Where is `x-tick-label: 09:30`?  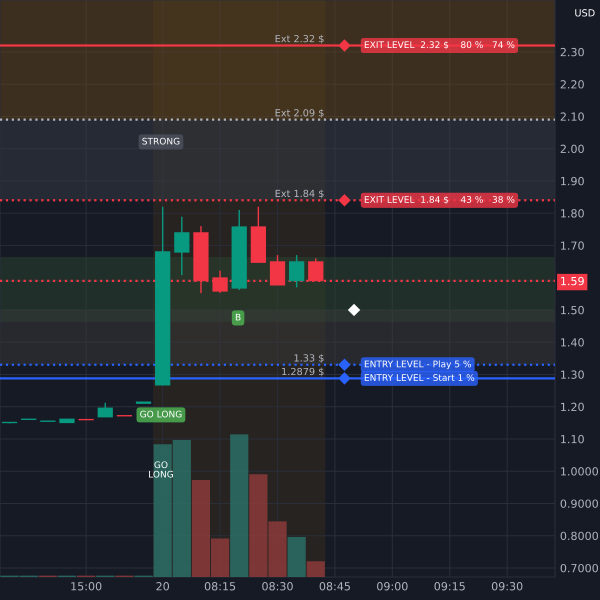 x-tick-label: 09:30 is located at coordinates (507, 586).